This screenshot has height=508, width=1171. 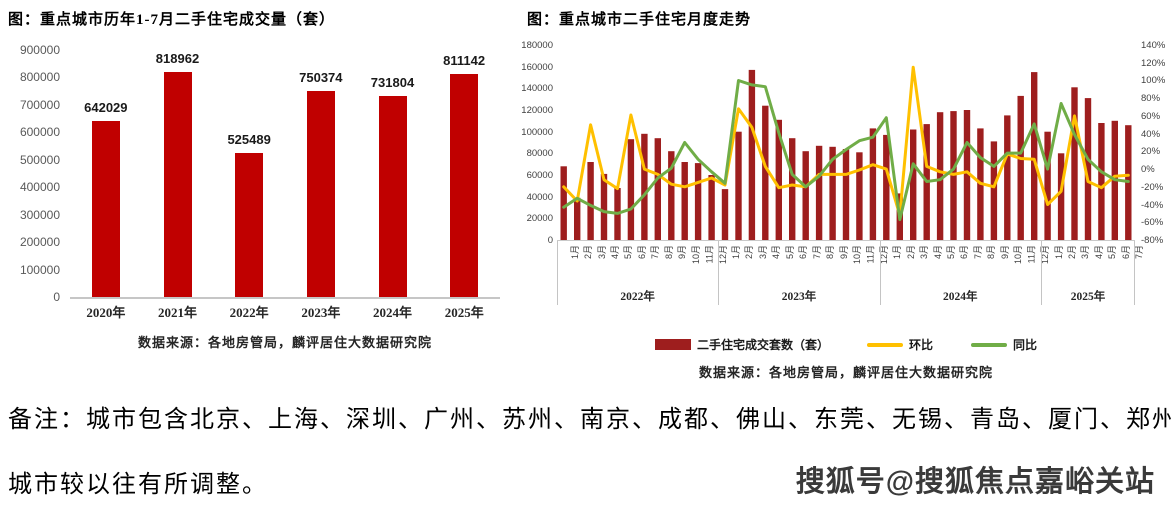 I want to click on right-axis-tick: 100%, so click(x=1153, y=81).